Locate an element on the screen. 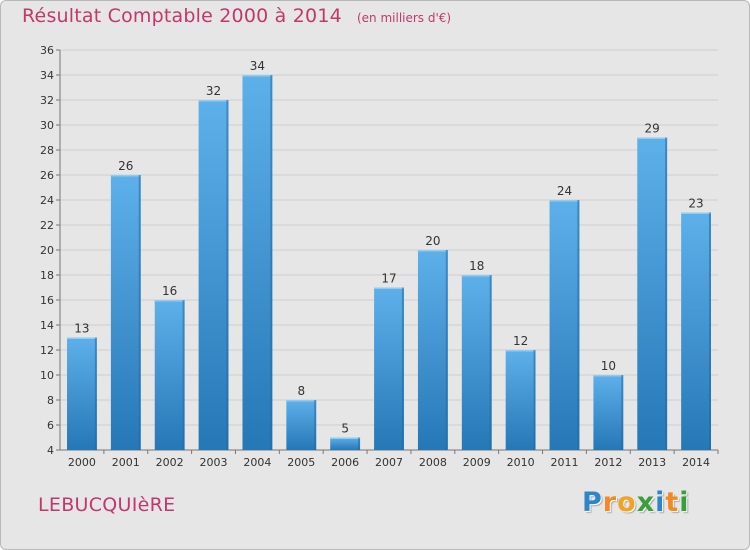  x-tick-label: 2010 is located at coordinates (521, 462).